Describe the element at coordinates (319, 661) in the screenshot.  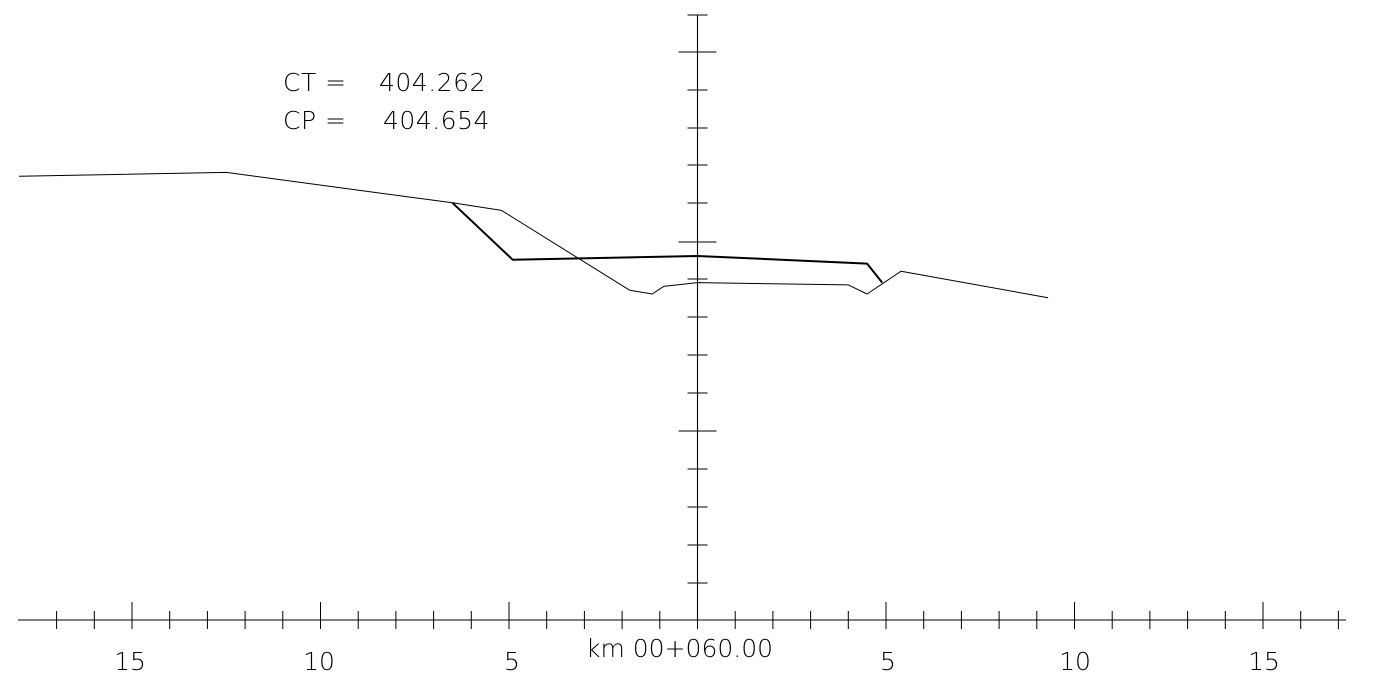
I see `x-tick-label-left-10: 10` at that location.